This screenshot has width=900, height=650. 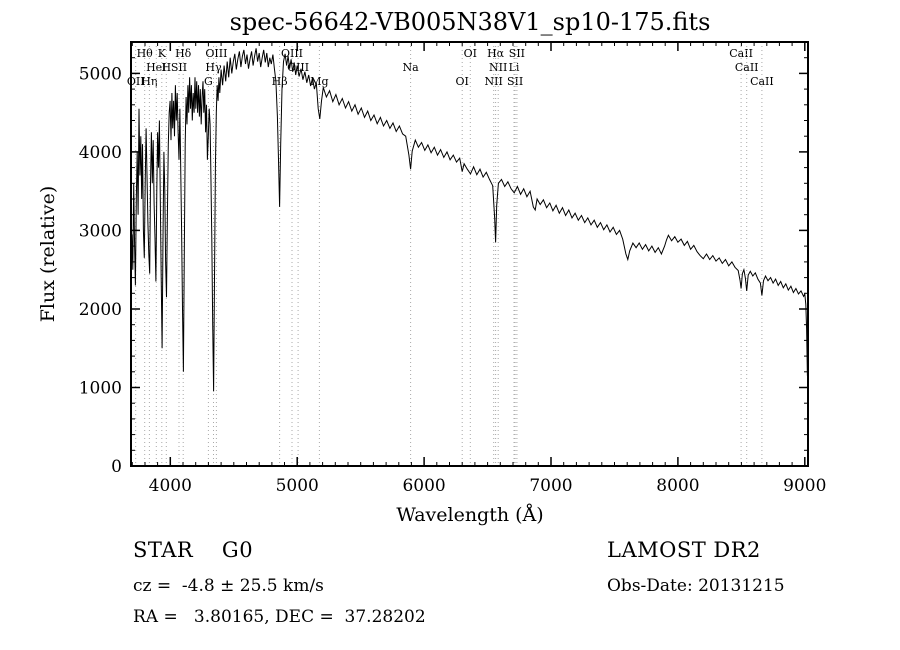 I want to click on spectral-line-label: Hθ, so click(x=145, y=53).